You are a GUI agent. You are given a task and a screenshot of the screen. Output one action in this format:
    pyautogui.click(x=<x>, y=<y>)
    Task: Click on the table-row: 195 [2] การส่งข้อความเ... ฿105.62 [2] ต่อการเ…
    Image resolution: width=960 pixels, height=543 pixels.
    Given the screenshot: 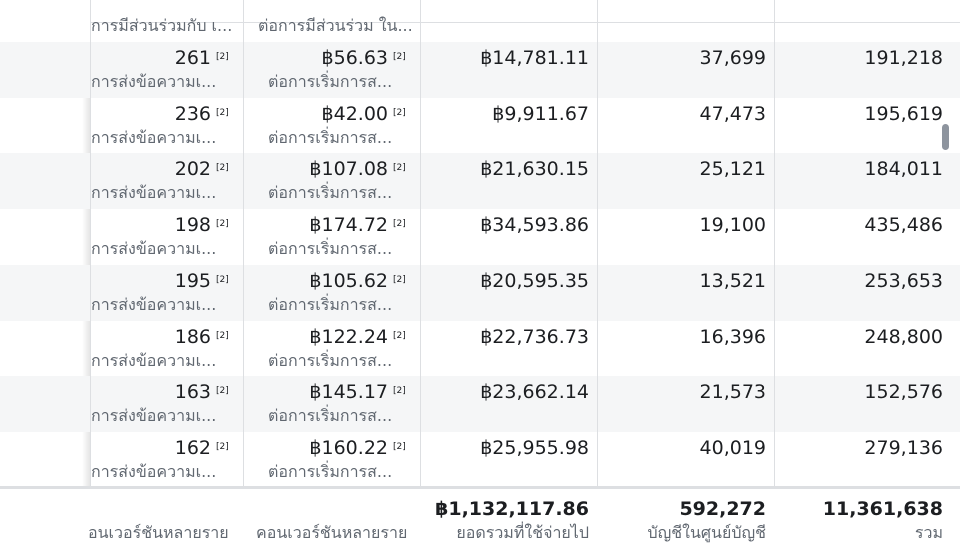 What is the action you would take?
    pyautogui.click(x=480, y=292)
    